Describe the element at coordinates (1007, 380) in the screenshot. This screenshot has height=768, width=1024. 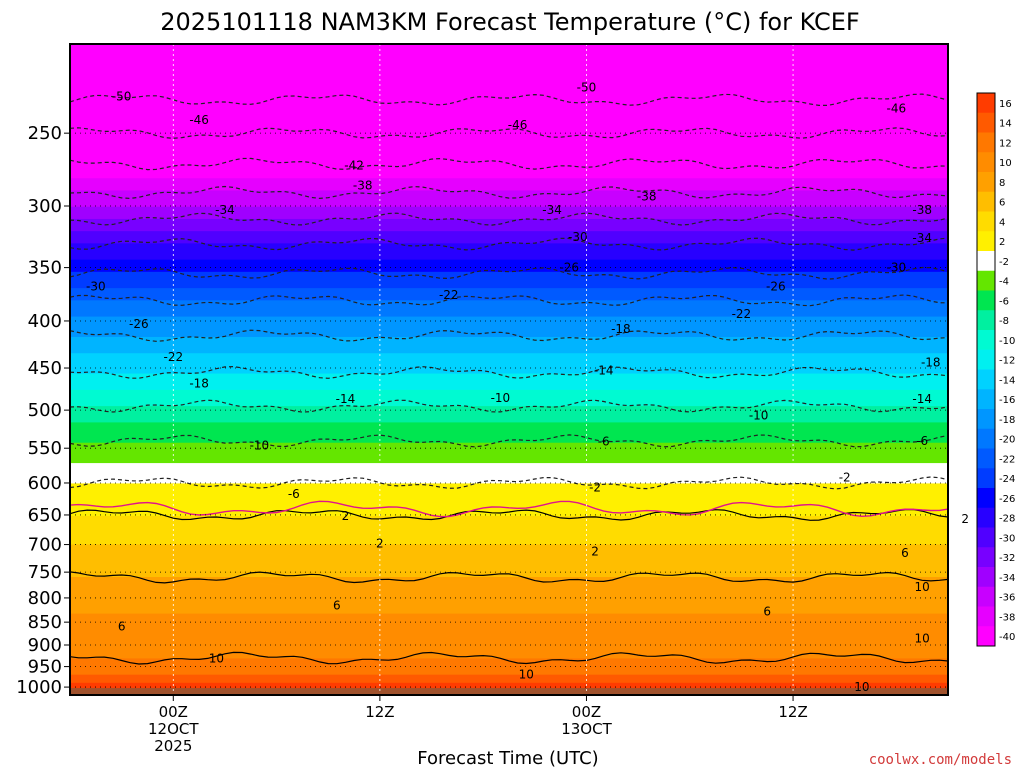
I see `colorbar-label: -14` at that location.